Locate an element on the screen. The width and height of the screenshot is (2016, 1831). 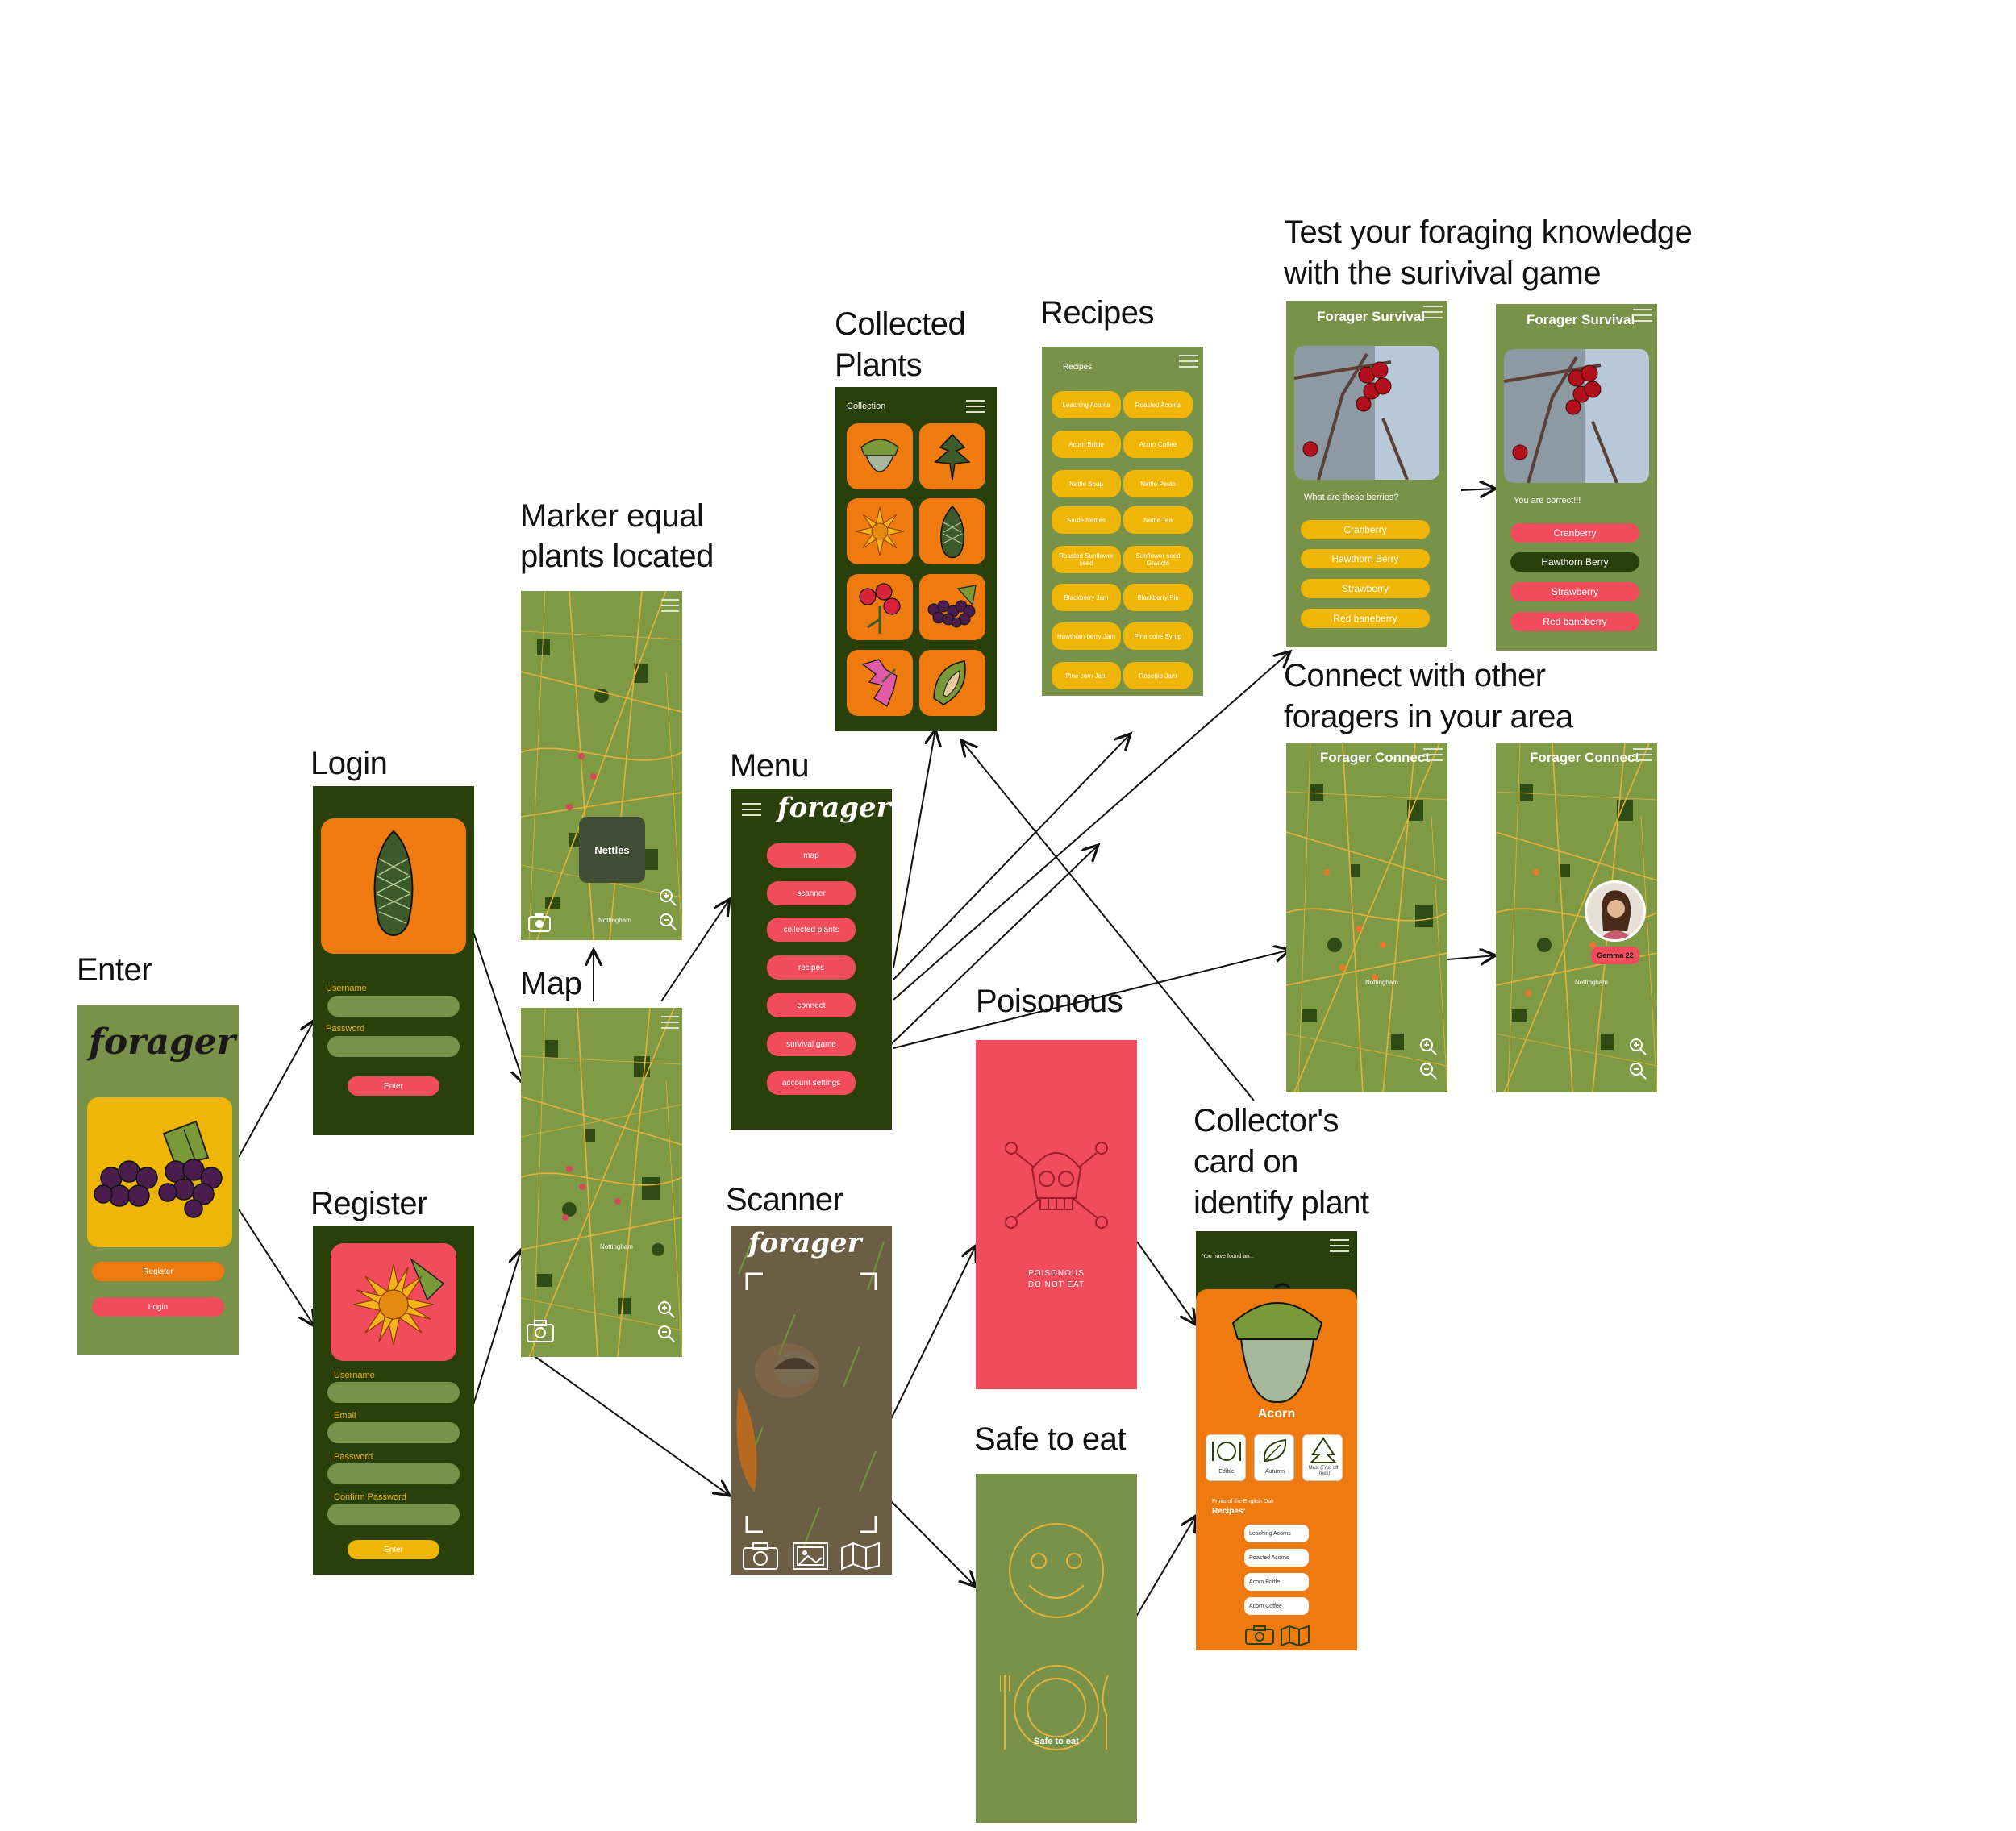
label-card-3: identify plant is located at coordinates (1281, 1203).